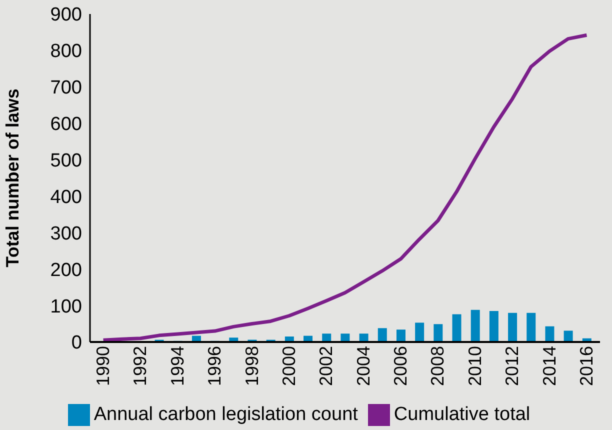  I want to click on x-tick-label: 2010, so click(474, 366).